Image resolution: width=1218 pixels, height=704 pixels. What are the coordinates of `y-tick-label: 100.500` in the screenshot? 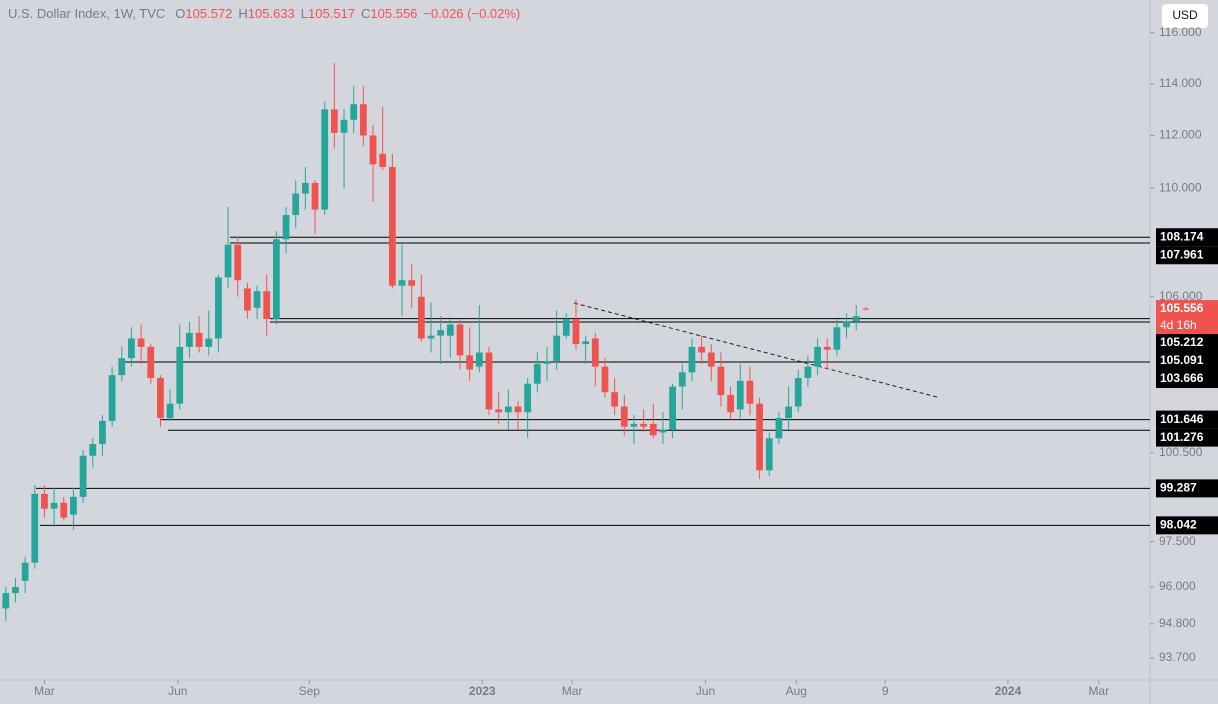 It's located at (1181, 452).